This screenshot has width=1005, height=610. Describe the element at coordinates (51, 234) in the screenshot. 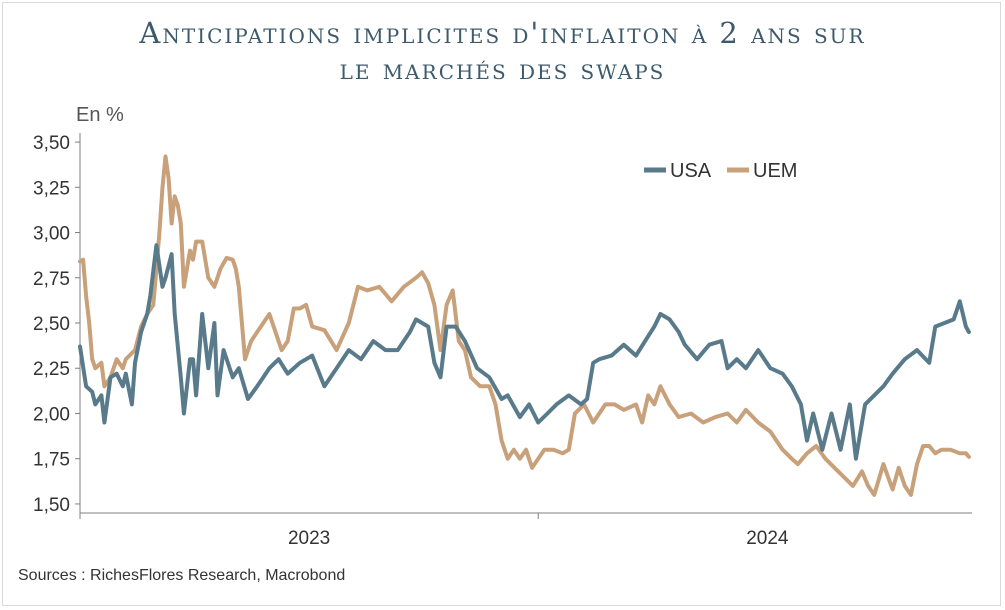

I see `y-tick-label: 3,00` at that location.